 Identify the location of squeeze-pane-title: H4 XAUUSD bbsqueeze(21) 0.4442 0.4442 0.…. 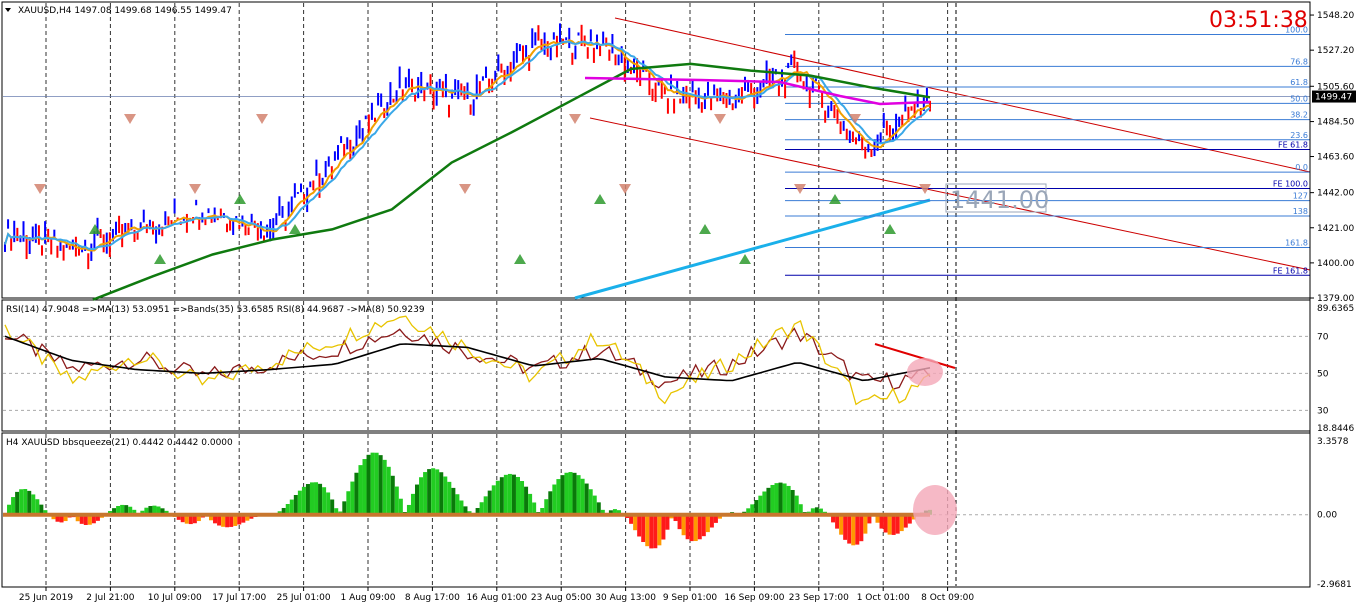
(119, 443).